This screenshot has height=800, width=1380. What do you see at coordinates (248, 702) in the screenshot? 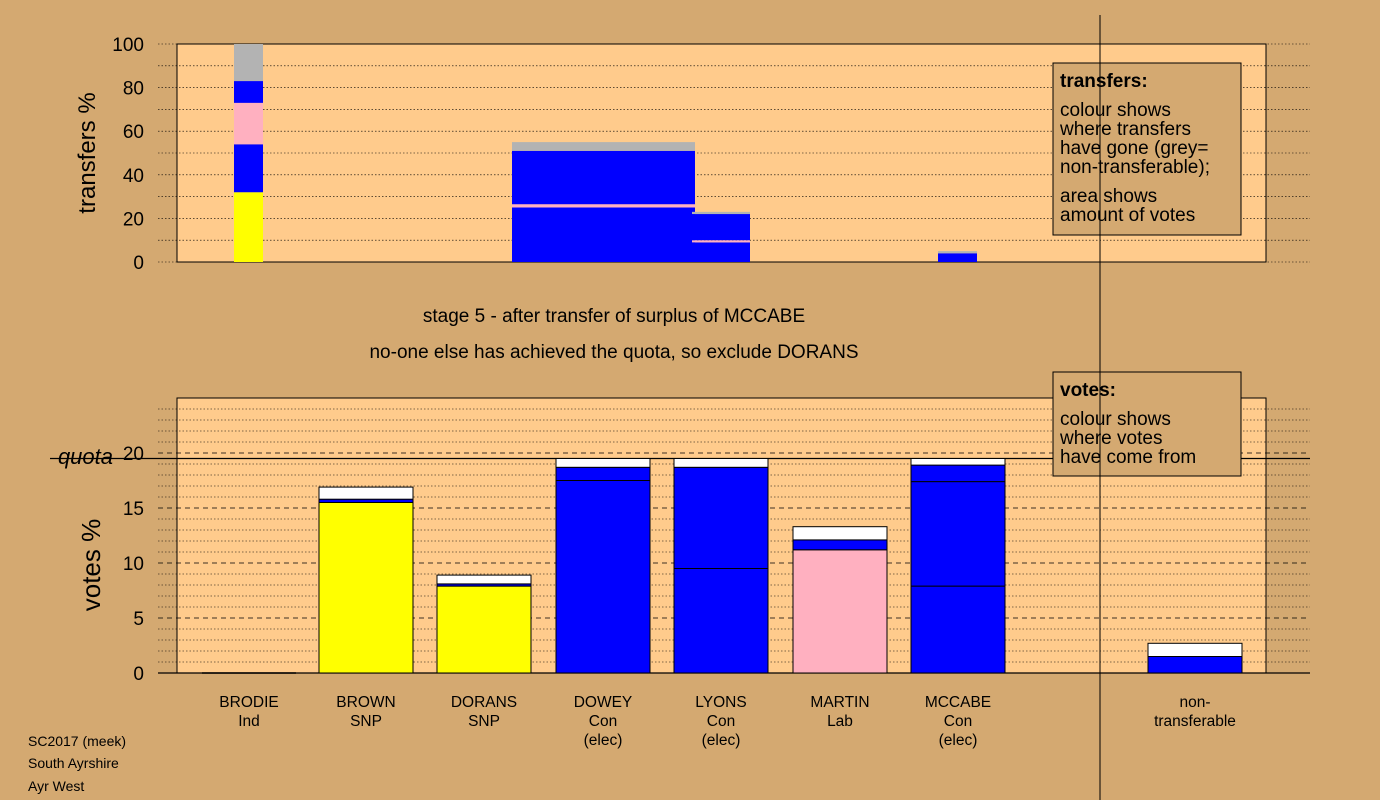
I see `candidate-label: BRODIE` at bounding box center [248, 702].